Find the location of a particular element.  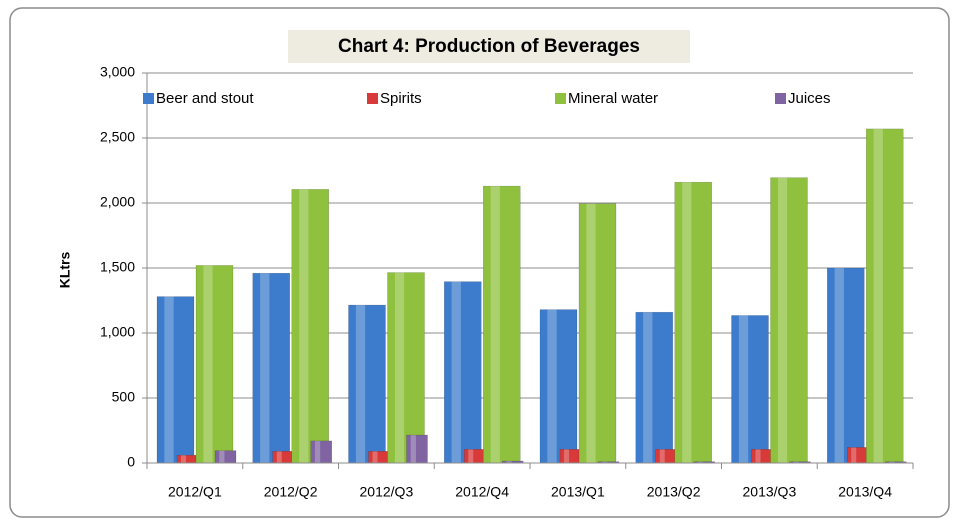

x-tick-label: 2013/Q4 is located at coordinates (865, 492).